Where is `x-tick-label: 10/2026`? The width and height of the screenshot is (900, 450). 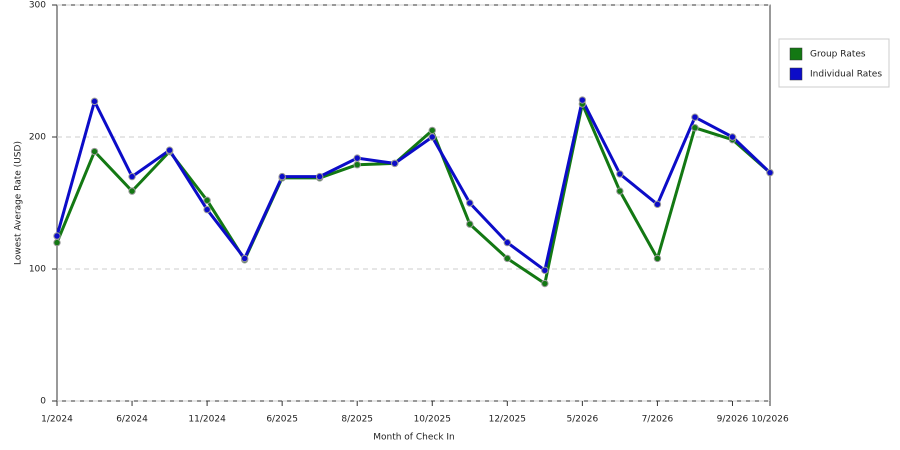
x-tick-label: 10/2026 is located at coordinates (770, 420).